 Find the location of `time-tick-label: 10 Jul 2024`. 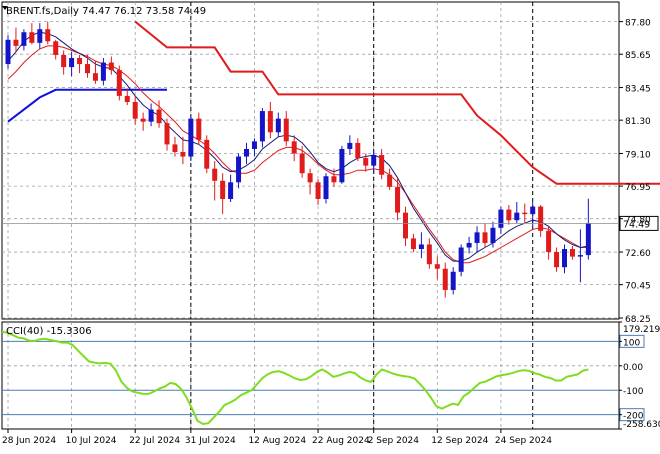

time-tick-label: 10 Jul 2024 is located at coordinates (91, 441).